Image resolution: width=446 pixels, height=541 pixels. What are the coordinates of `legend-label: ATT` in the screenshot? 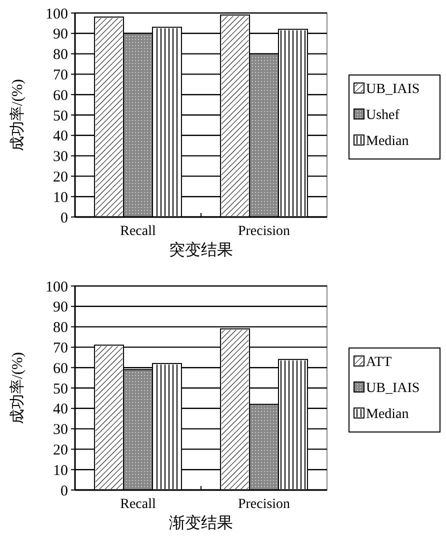 It's located at (379, 362).